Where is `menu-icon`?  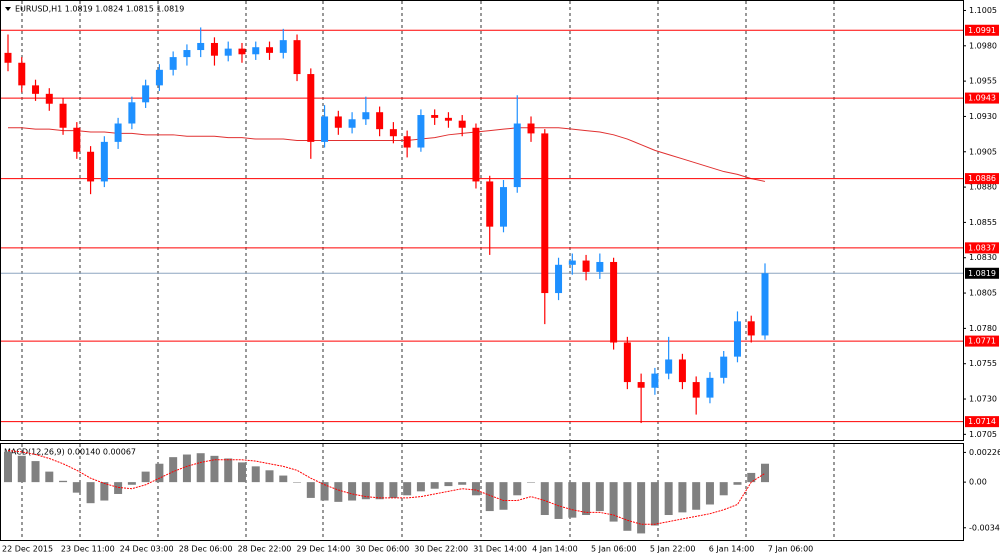 menu-icon is located at coordinates (8, 9).